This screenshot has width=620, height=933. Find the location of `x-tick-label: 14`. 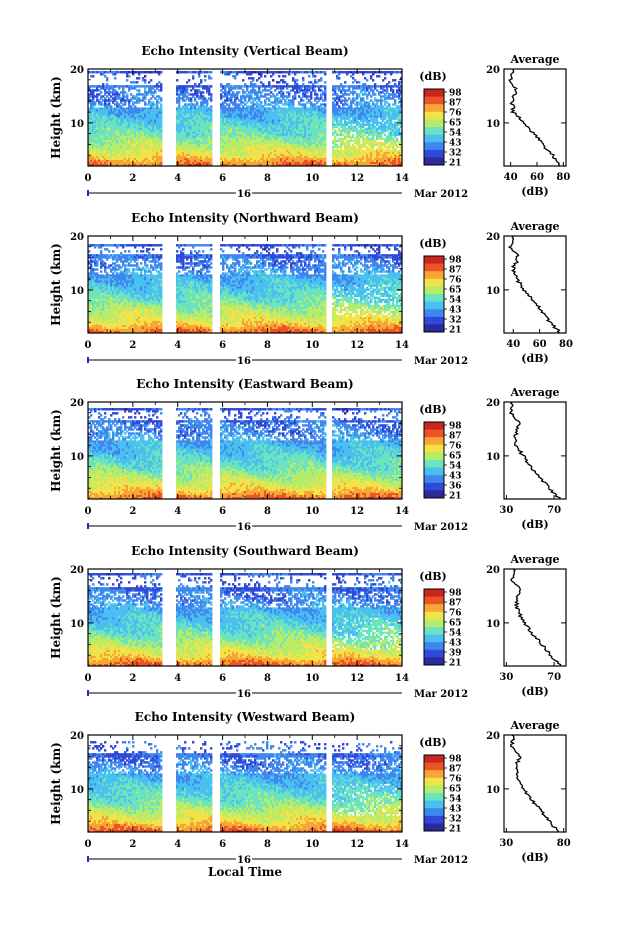

x-tick-label: 14 is located at coordinates (402, 678).